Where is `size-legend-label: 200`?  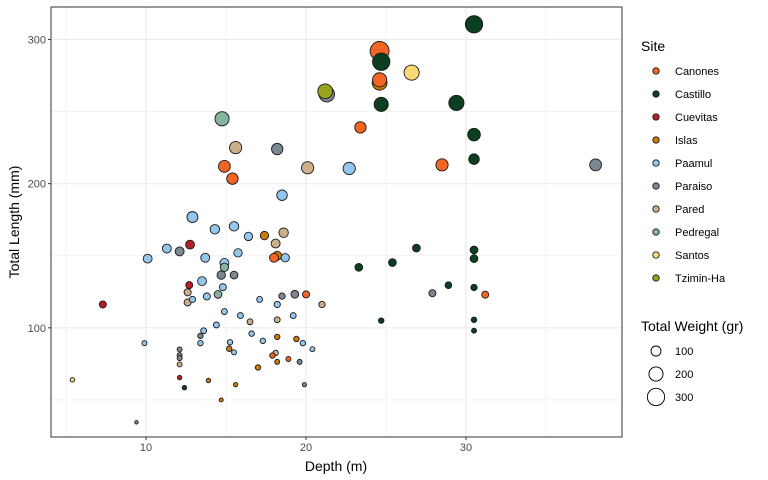
size-legend-label: 200 is located at coordinates (684, 375).